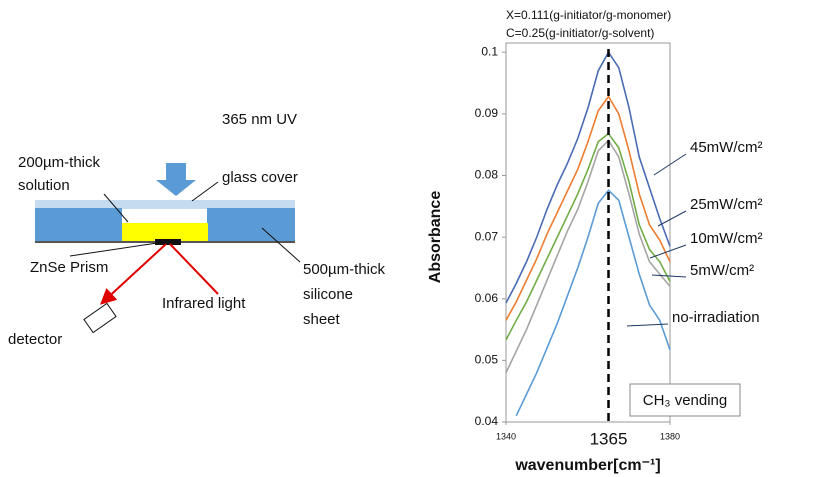  Describe the element at coordinates (344, 269) in the screenshot. I see `label: 500µm-thick` at that location.